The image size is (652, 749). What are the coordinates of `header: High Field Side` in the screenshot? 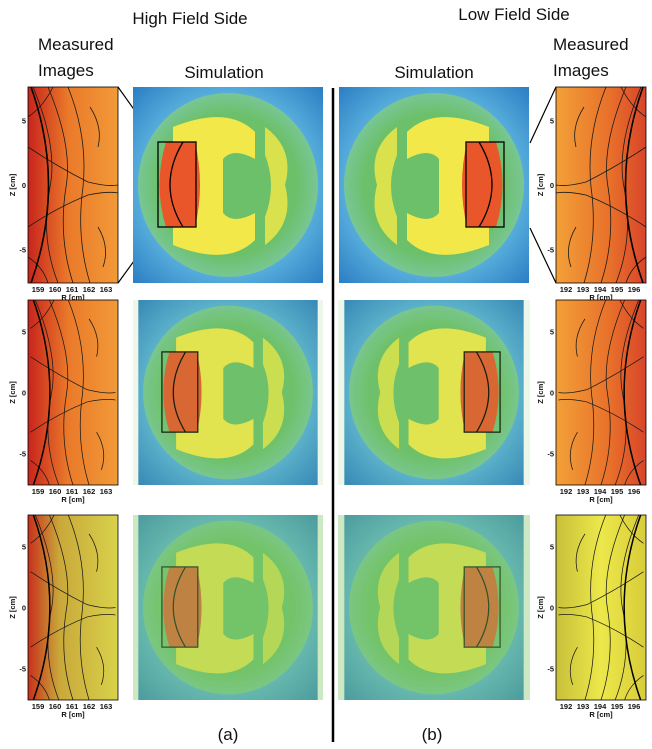 It's located at (189, 18).